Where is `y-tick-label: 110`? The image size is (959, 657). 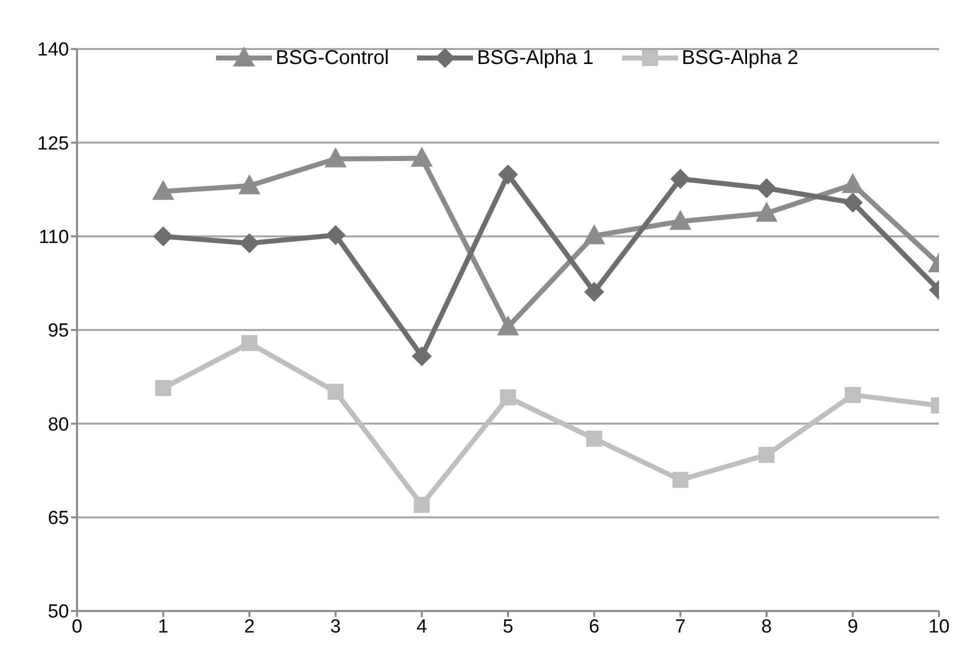
y-tick-label: 110 is located at coordinates (53, 237).